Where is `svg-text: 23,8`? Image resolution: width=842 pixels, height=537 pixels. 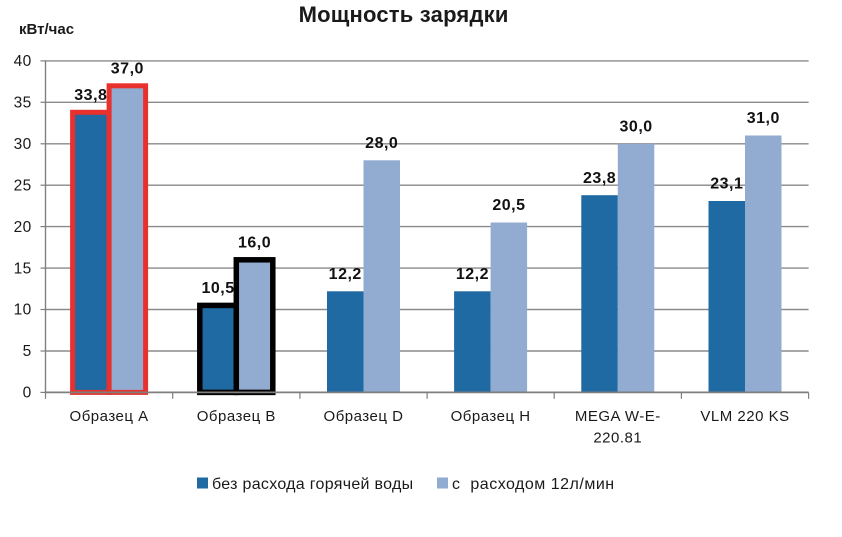 svg-text: 23,8 is located at coordinates (599, 178).